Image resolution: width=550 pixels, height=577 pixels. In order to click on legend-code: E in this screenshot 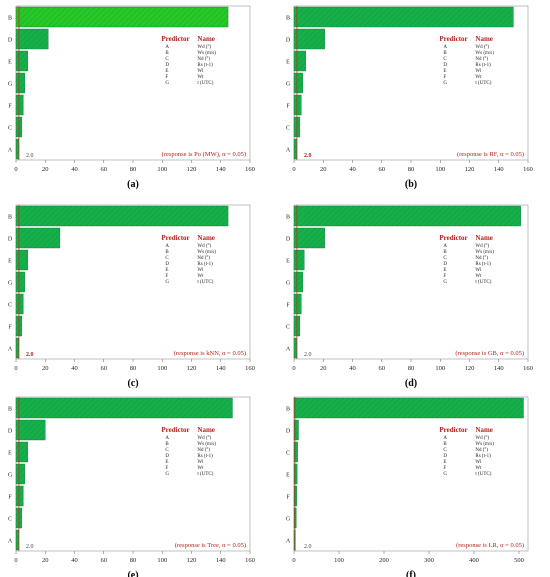, I will do `click(166, 270)`.